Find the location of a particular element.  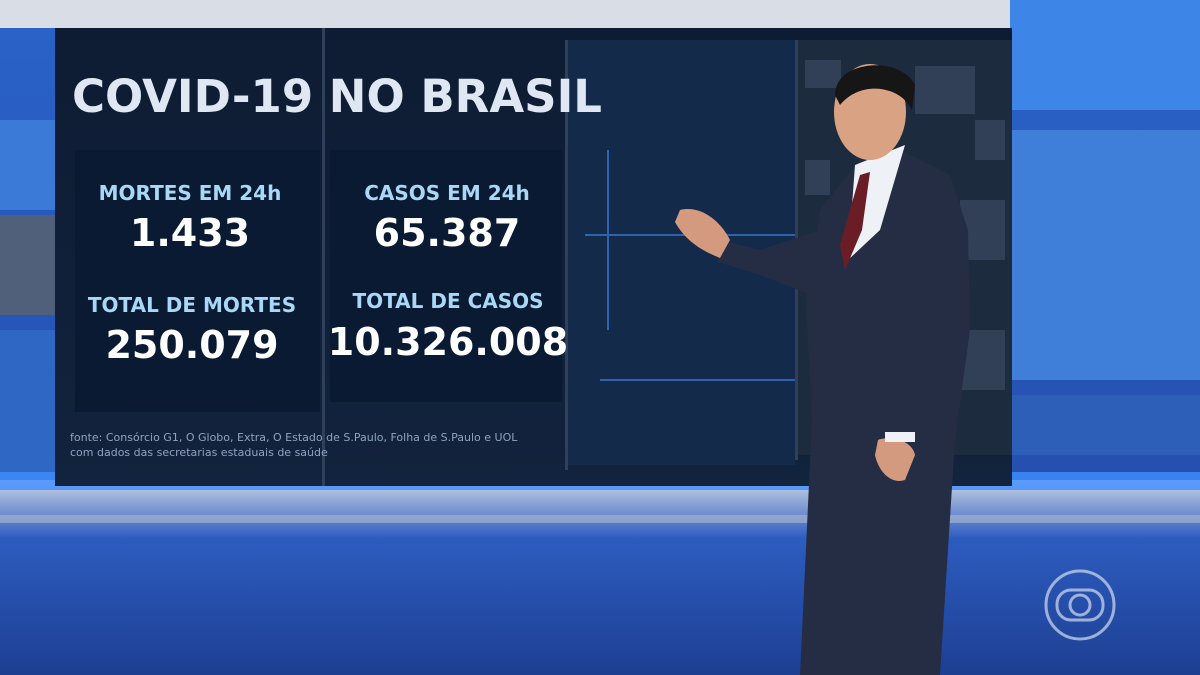

stat-value: 65.387 is located at coordinates (447, 233).